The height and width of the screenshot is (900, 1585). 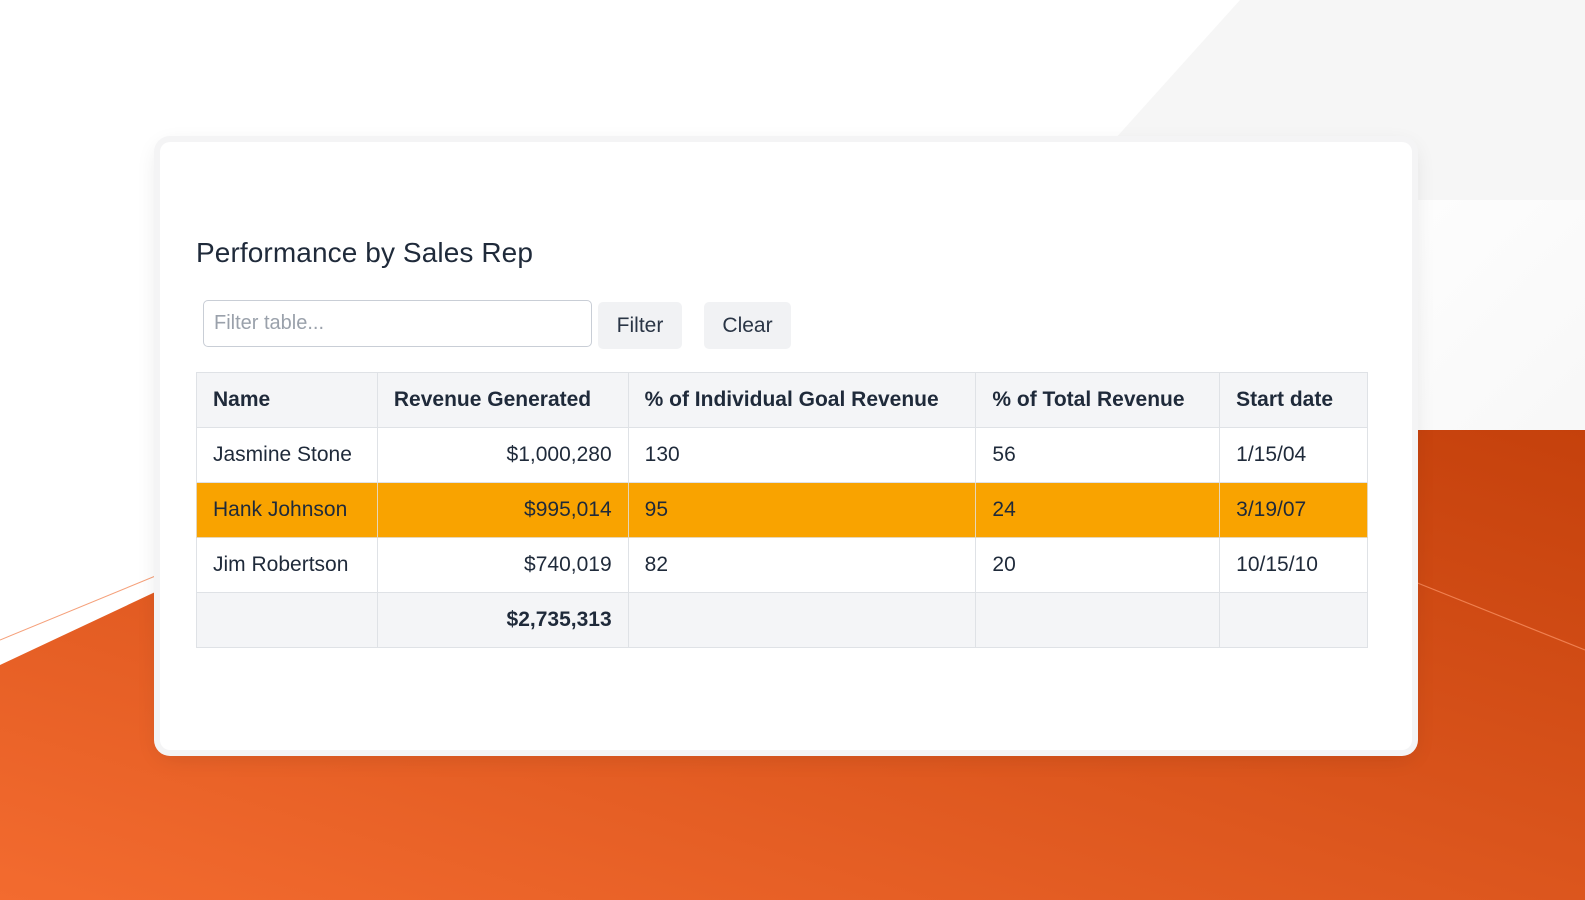 What do you see at coordinates (85, 605) in the screenshot?
I see `accent-line-left` at bounding box center [85, 605].